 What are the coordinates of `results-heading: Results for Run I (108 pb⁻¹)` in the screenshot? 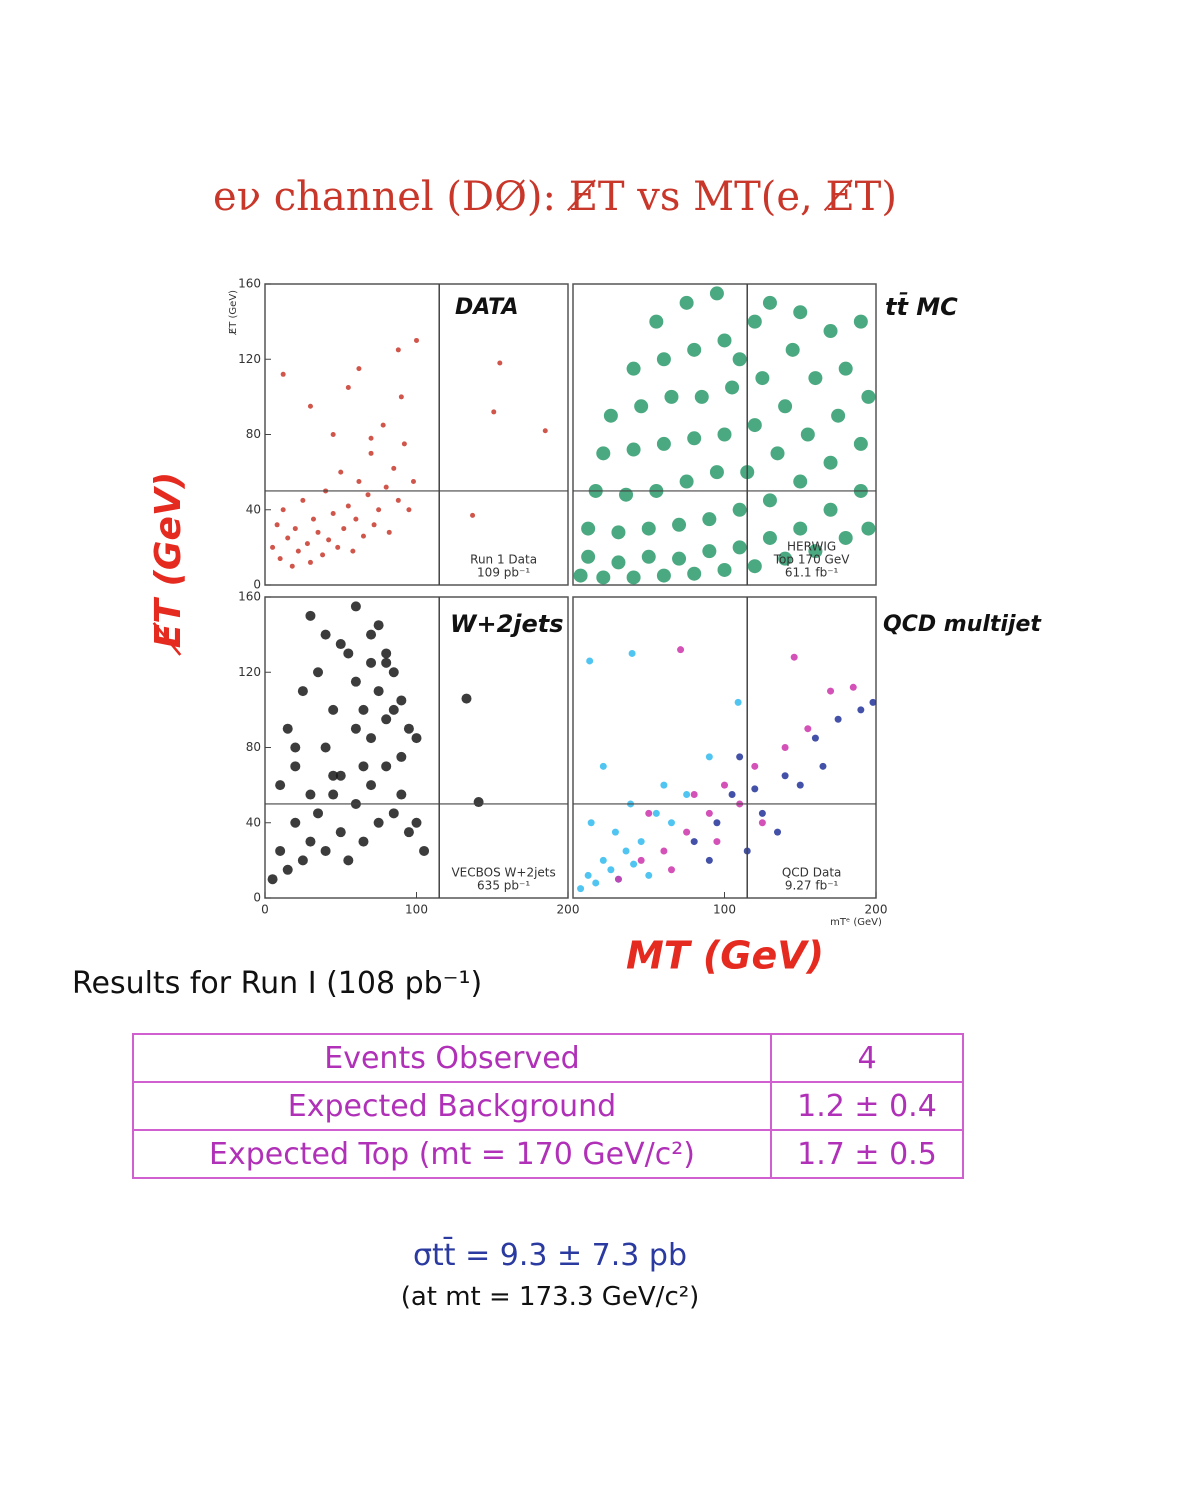 It's located at (277, 983).